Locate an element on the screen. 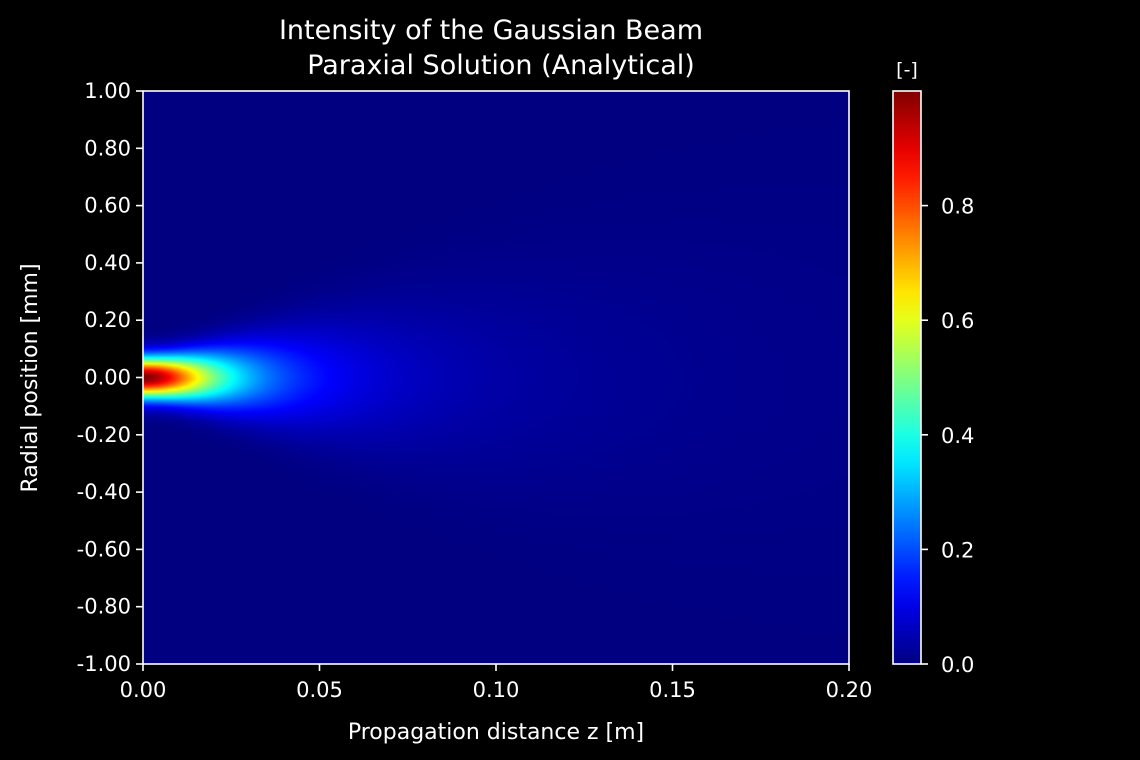  colorbar-frame is located at coordinates (907, 377).